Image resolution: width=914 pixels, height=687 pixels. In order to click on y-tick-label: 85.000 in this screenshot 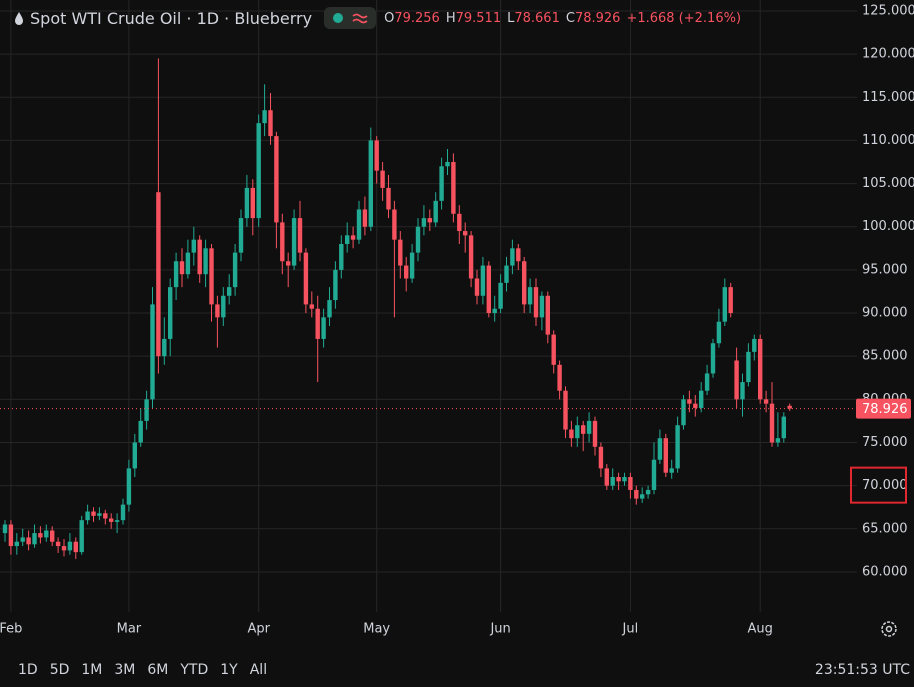, I will do `click(885, 356)`.